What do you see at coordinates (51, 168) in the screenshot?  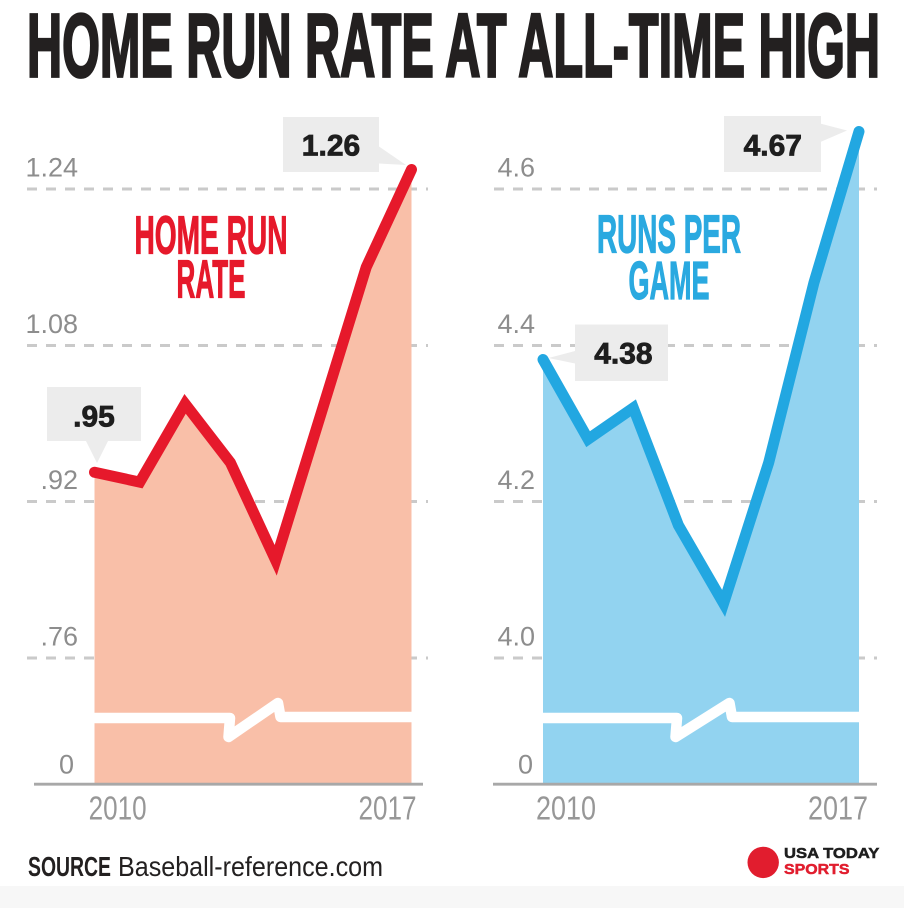 I see `svg-text: 1.24` at bounding box center [51, 168].